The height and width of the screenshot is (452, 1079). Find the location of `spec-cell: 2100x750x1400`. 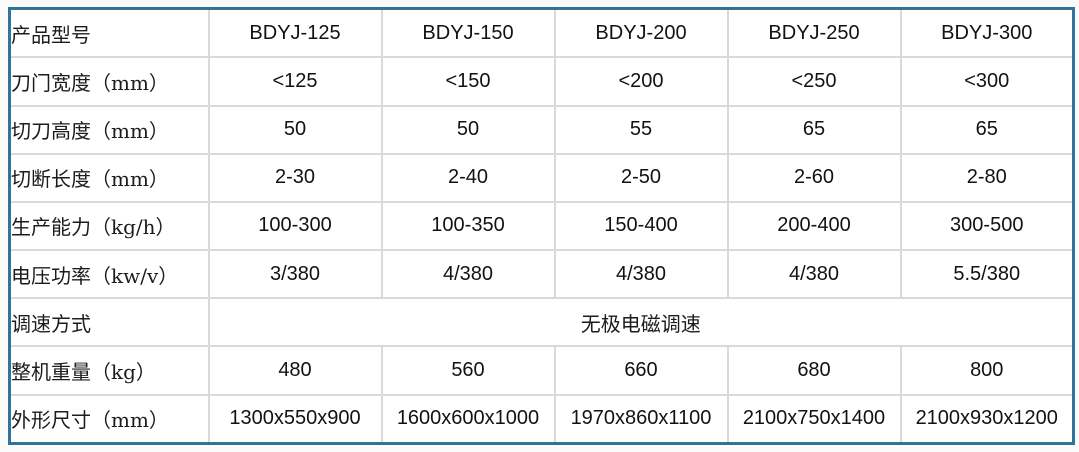

spec-cell: 2100x750x1400 is located at coordinates (814, 419).